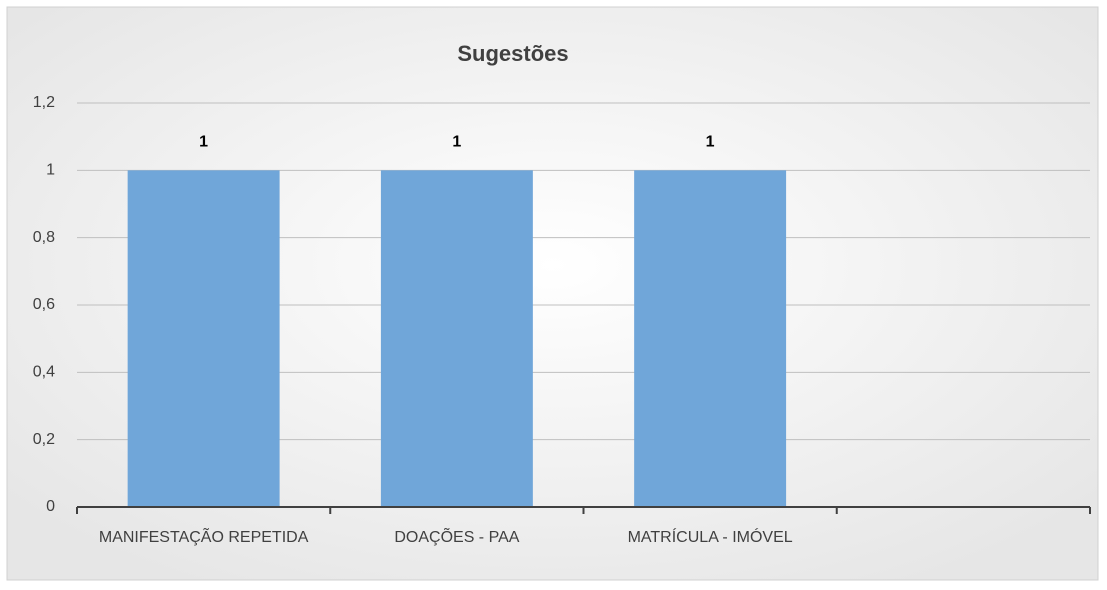 The height and width of the screenshot is (590, 1107). What do you see at coordinates (50, 506) in the screenshot?
I see `y-tick-label: 0` at bounding box center [50, 506].